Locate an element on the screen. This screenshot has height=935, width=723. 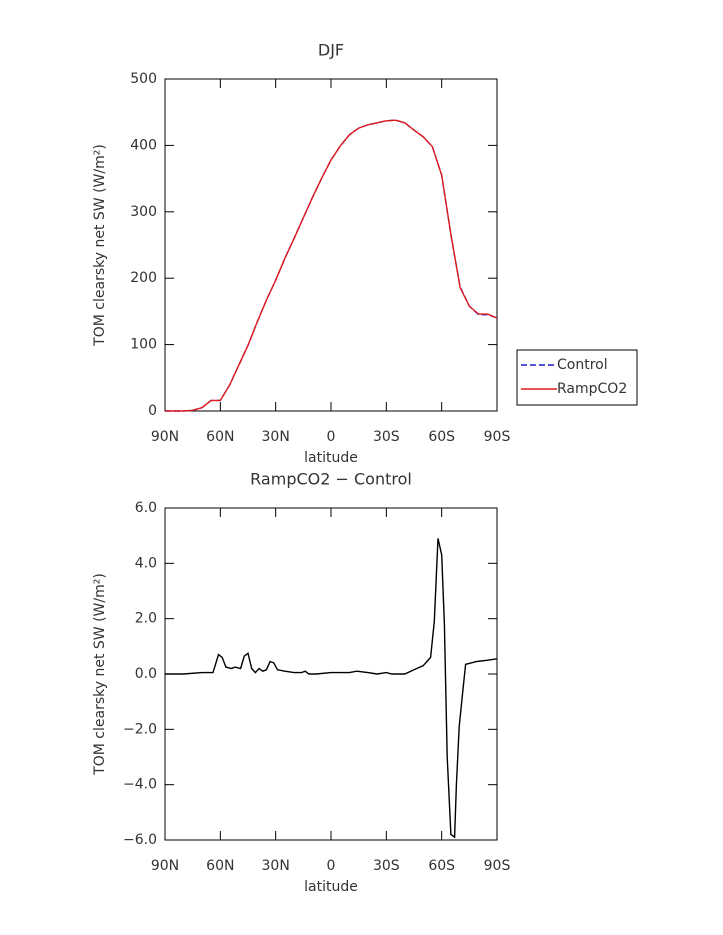
y-tick-label: −6.0 is located at coordinates (140, 840).